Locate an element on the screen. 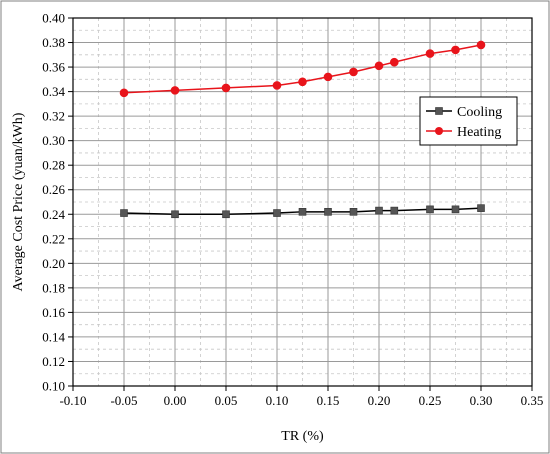 The width and height of the screenshot is (550, 454). y-tick-label: 0.10 is located at coordinates (53, 386).